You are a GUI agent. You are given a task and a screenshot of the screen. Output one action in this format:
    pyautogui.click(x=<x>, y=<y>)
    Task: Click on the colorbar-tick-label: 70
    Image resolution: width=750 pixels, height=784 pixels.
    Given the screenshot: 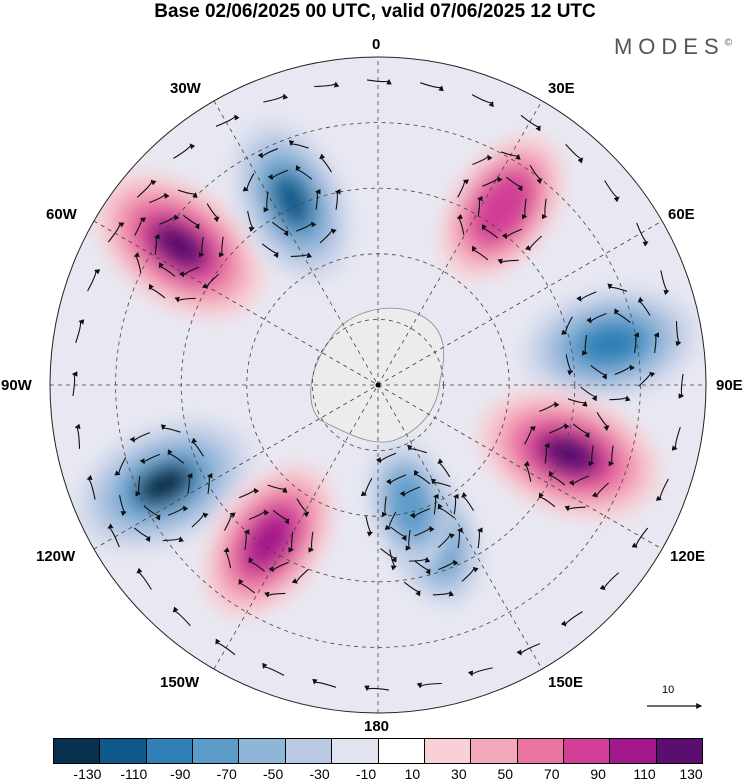 What is the action you would take?
    pyautogui.click(x=551, y=774)
    